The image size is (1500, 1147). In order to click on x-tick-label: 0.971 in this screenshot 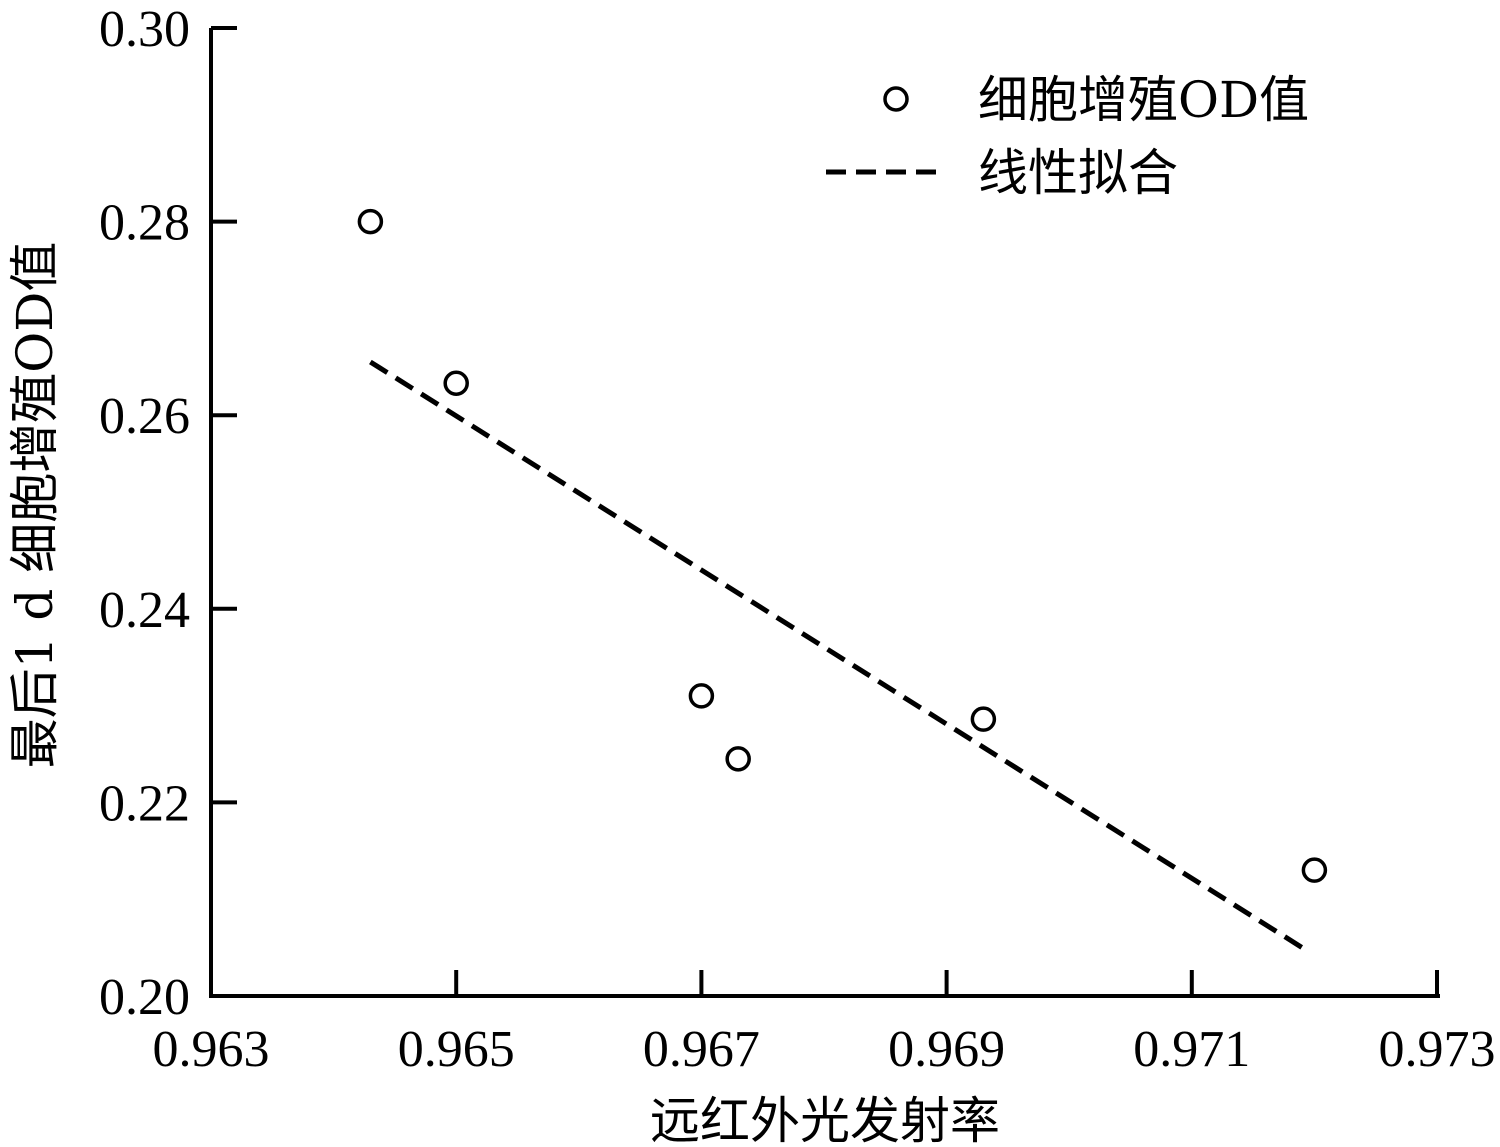, I will do `click(1191, 1049)`.